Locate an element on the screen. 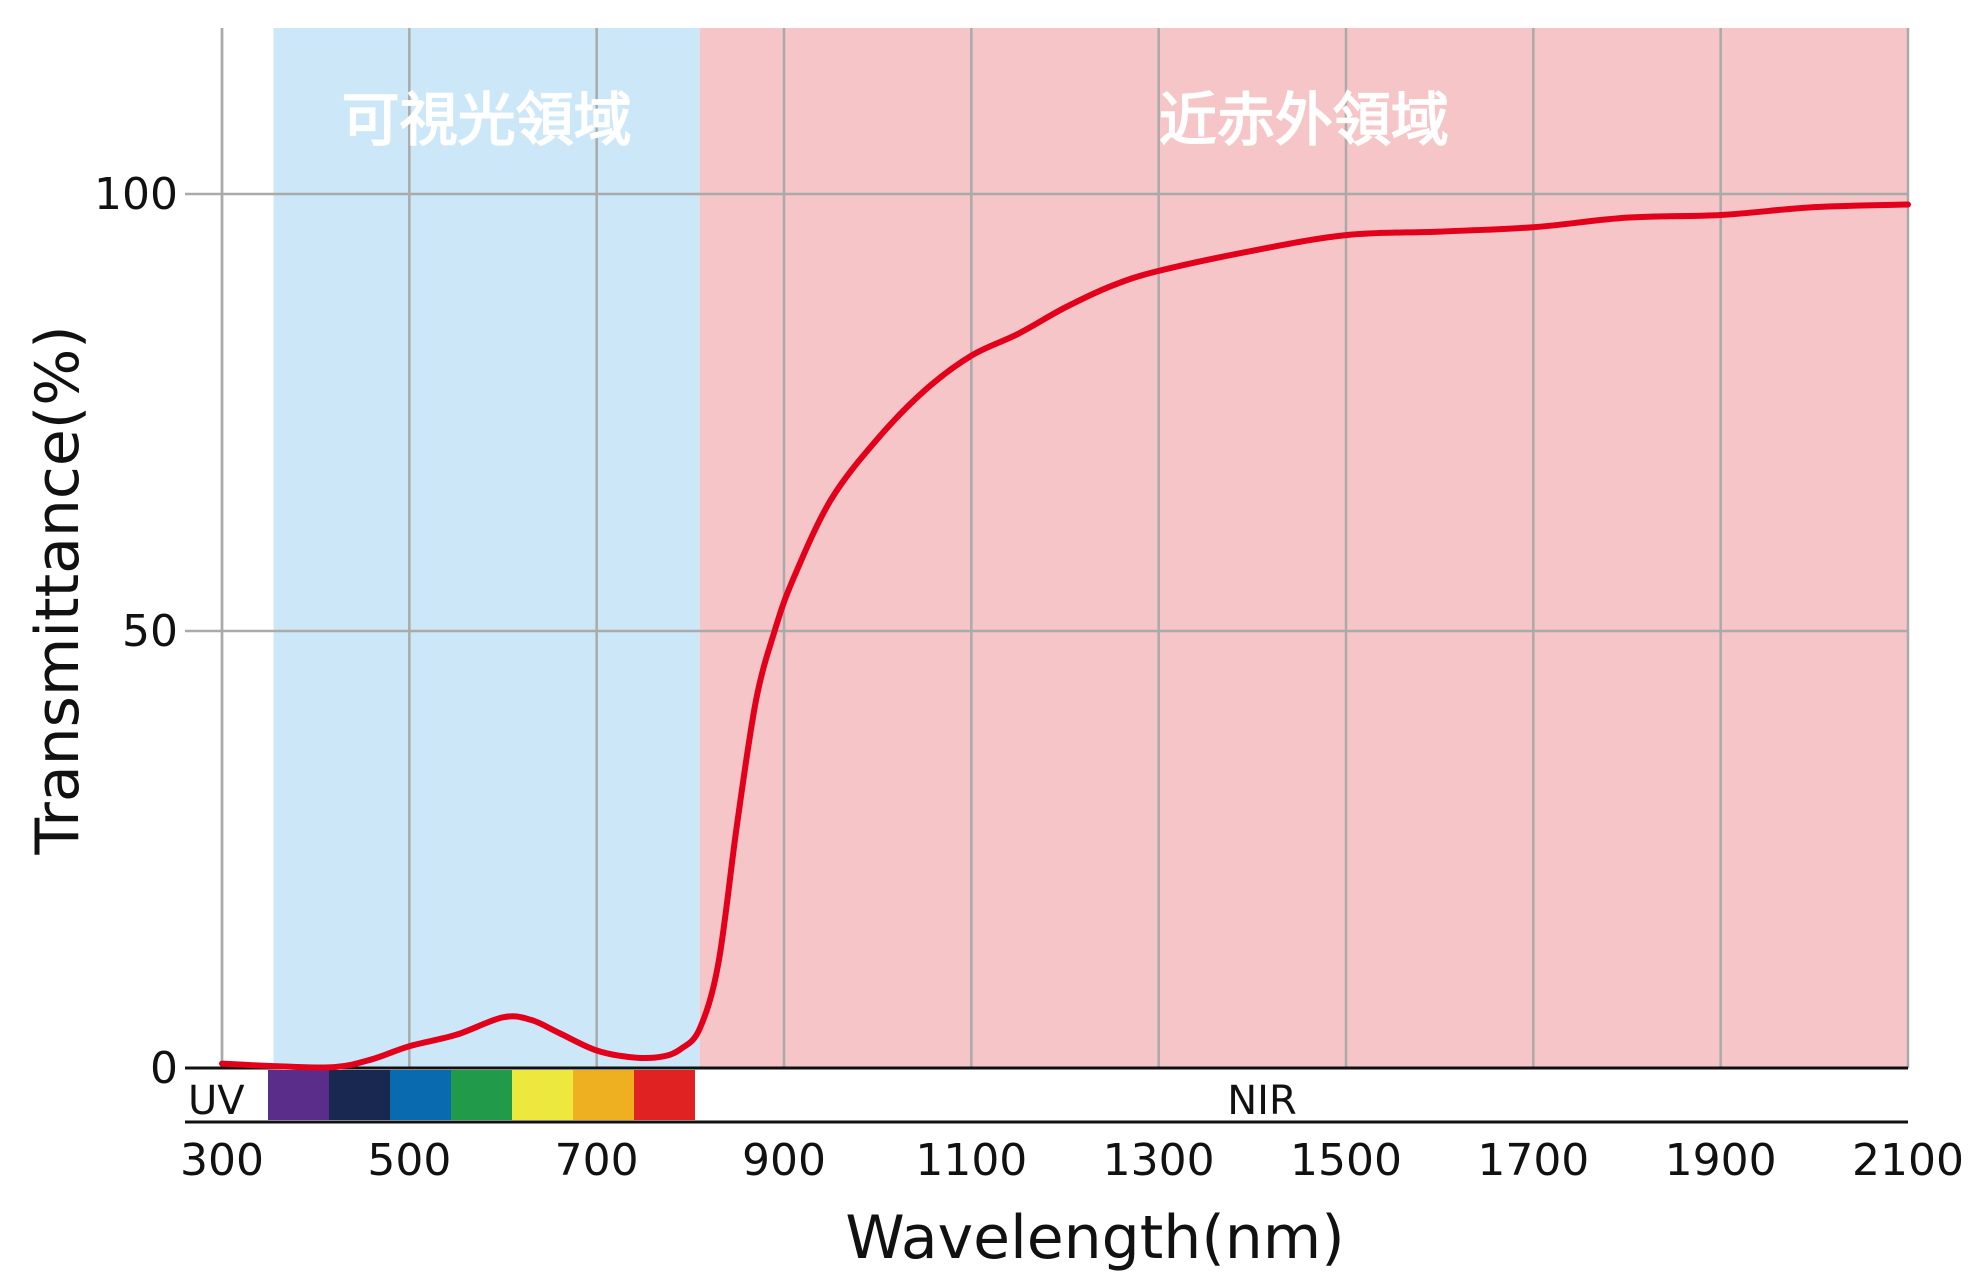 This screenshot has height=1278, width=1968. y-tick-label: 50 is located at coordinates (150, 631).